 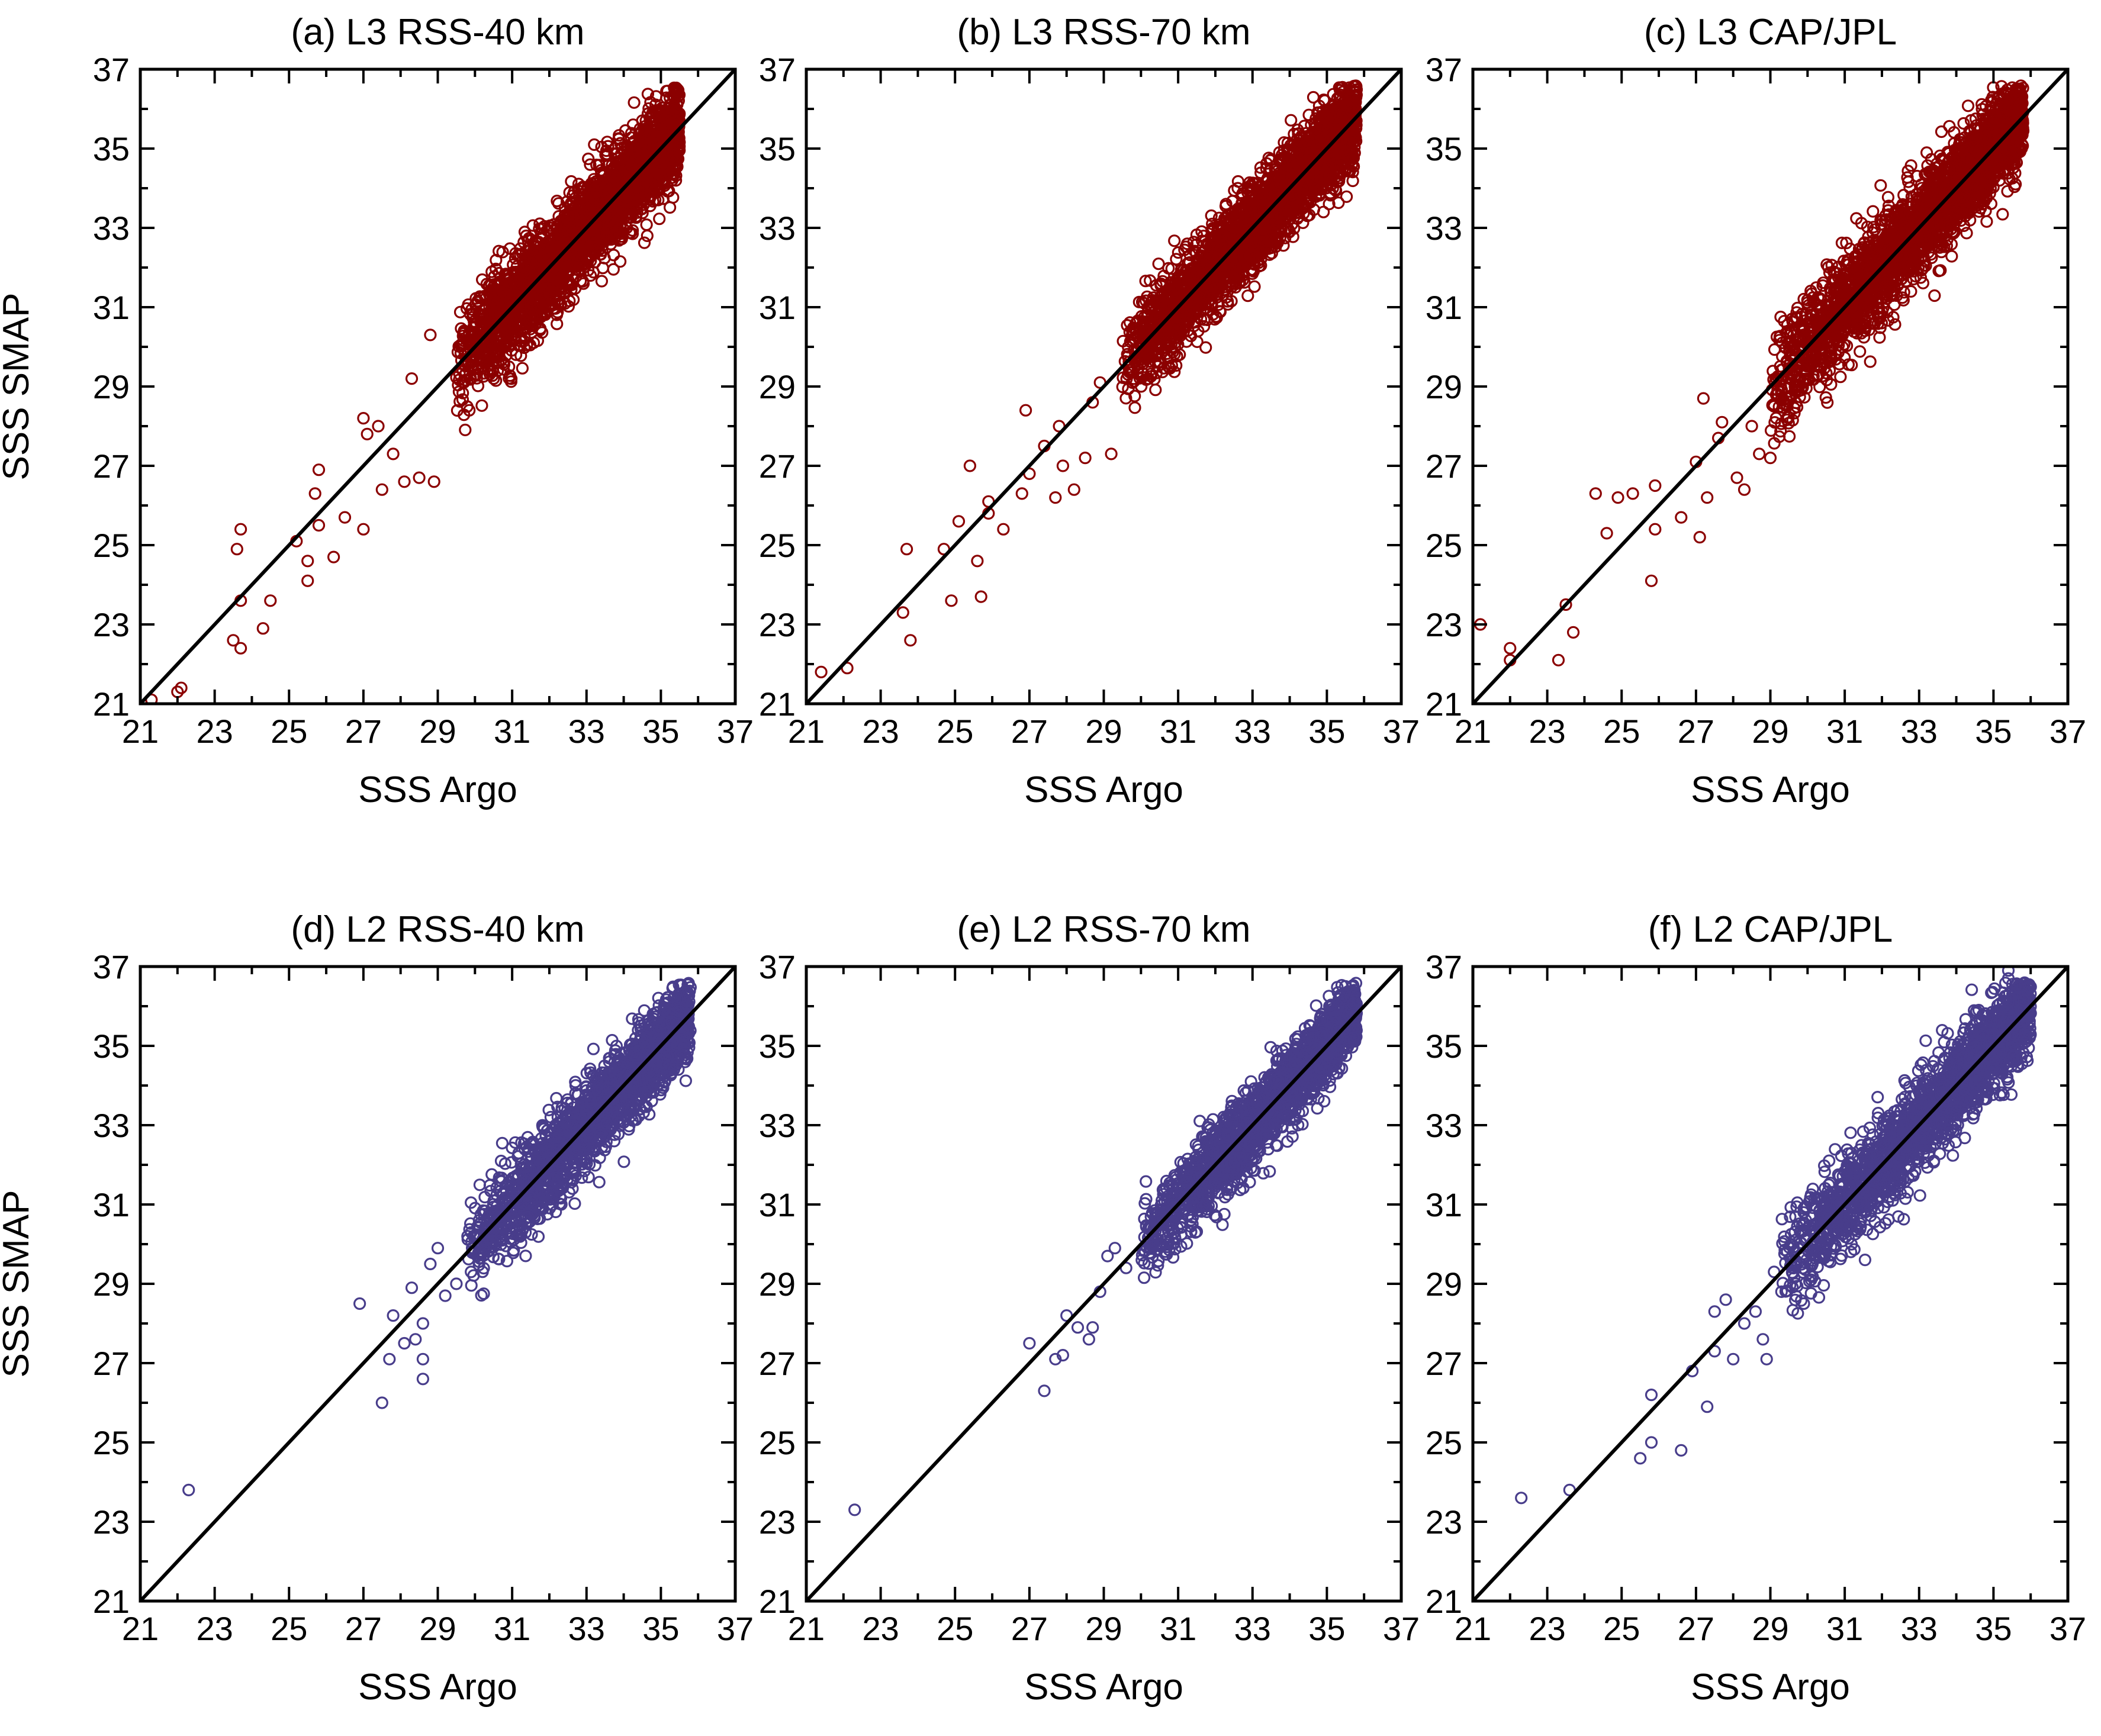 I want to click on x-tick-label: 27, so click(x=363, y=731).